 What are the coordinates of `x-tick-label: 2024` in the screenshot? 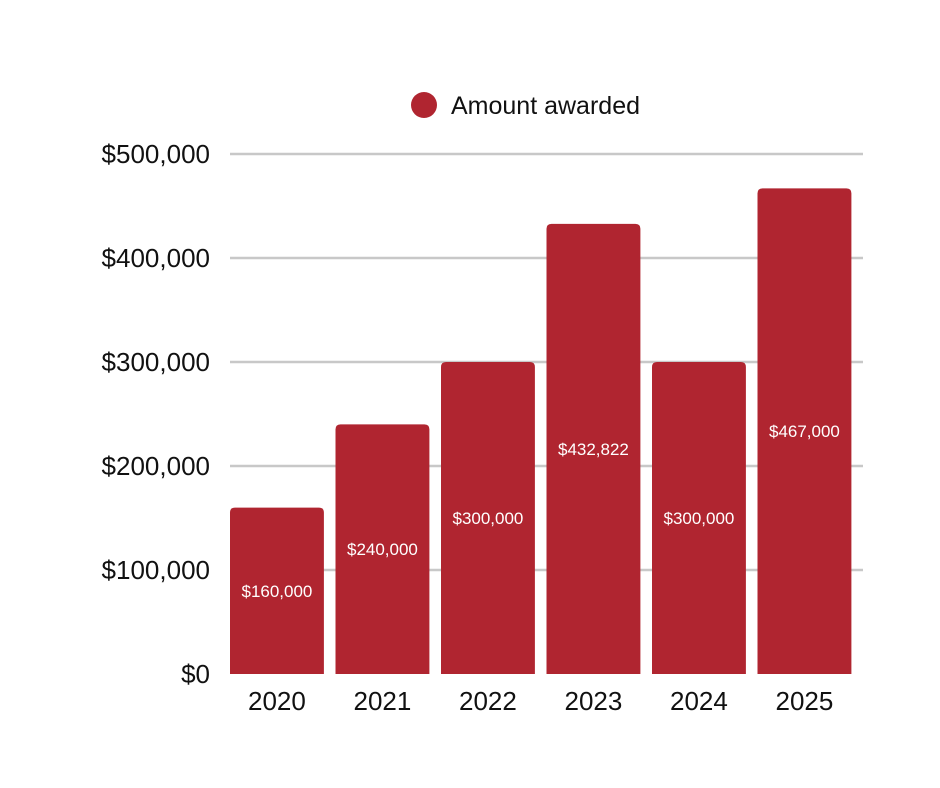 It's located at (699, 701).